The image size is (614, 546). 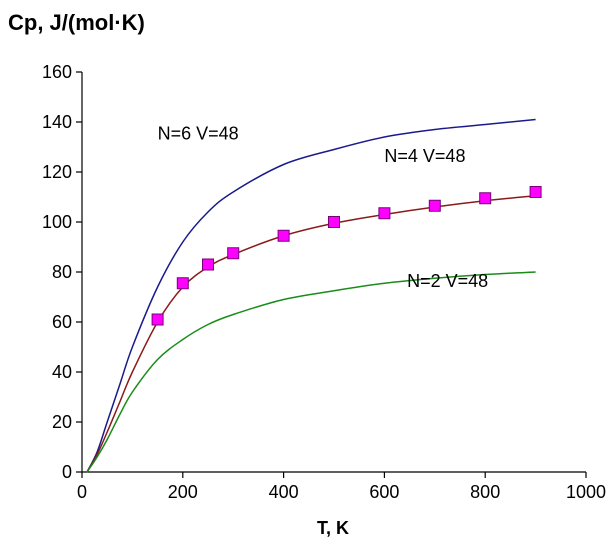 I want to click on x-tick-label: 600, so click(x=384, y=492).